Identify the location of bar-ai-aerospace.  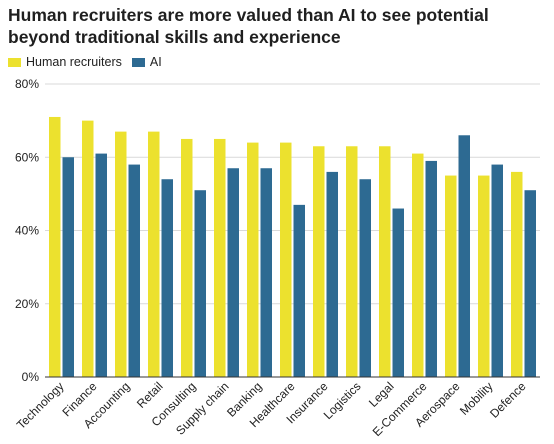
(464, 256).